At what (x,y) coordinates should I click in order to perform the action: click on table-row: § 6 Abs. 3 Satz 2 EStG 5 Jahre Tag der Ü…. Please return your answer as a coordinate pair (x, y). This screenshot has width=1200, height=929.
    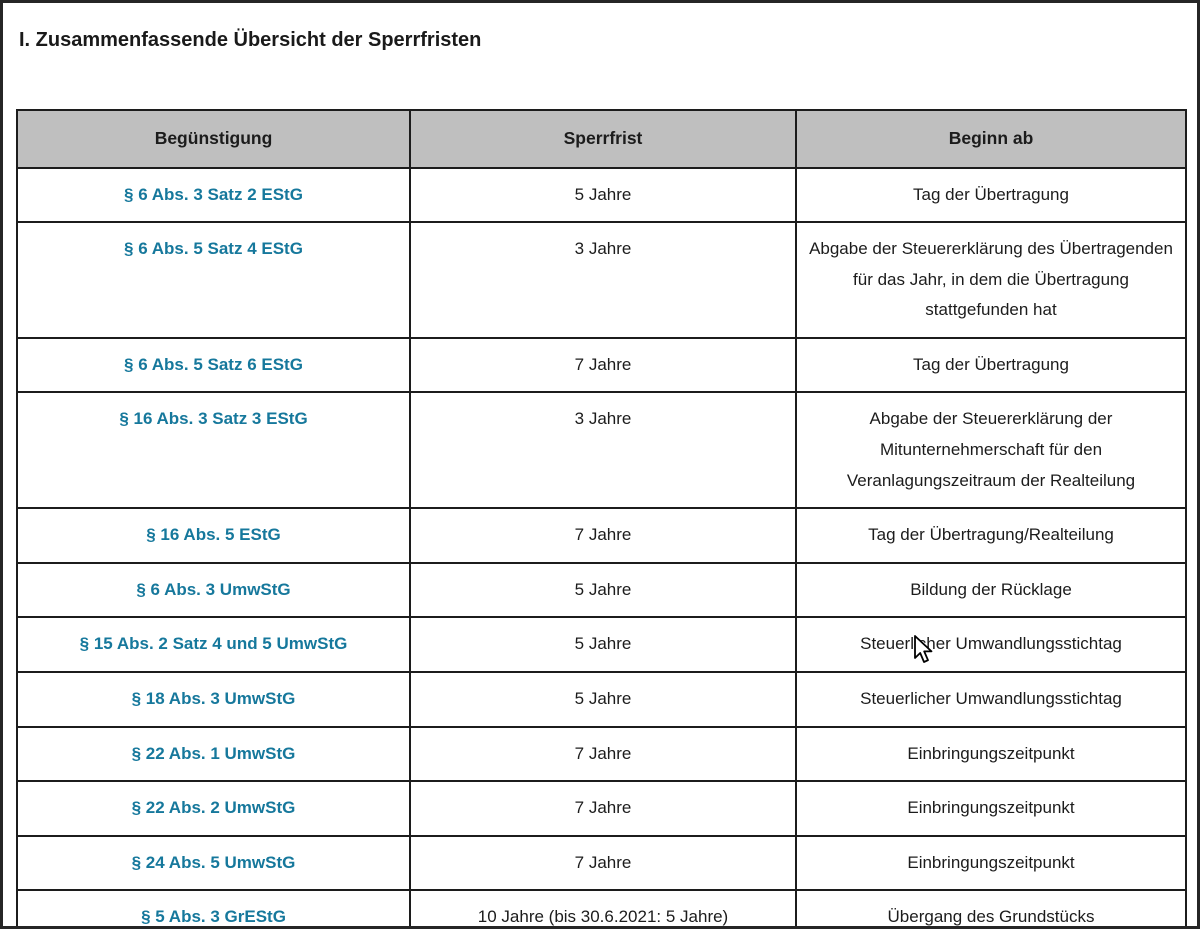
    Looking at the image, I should click on (601, 195).